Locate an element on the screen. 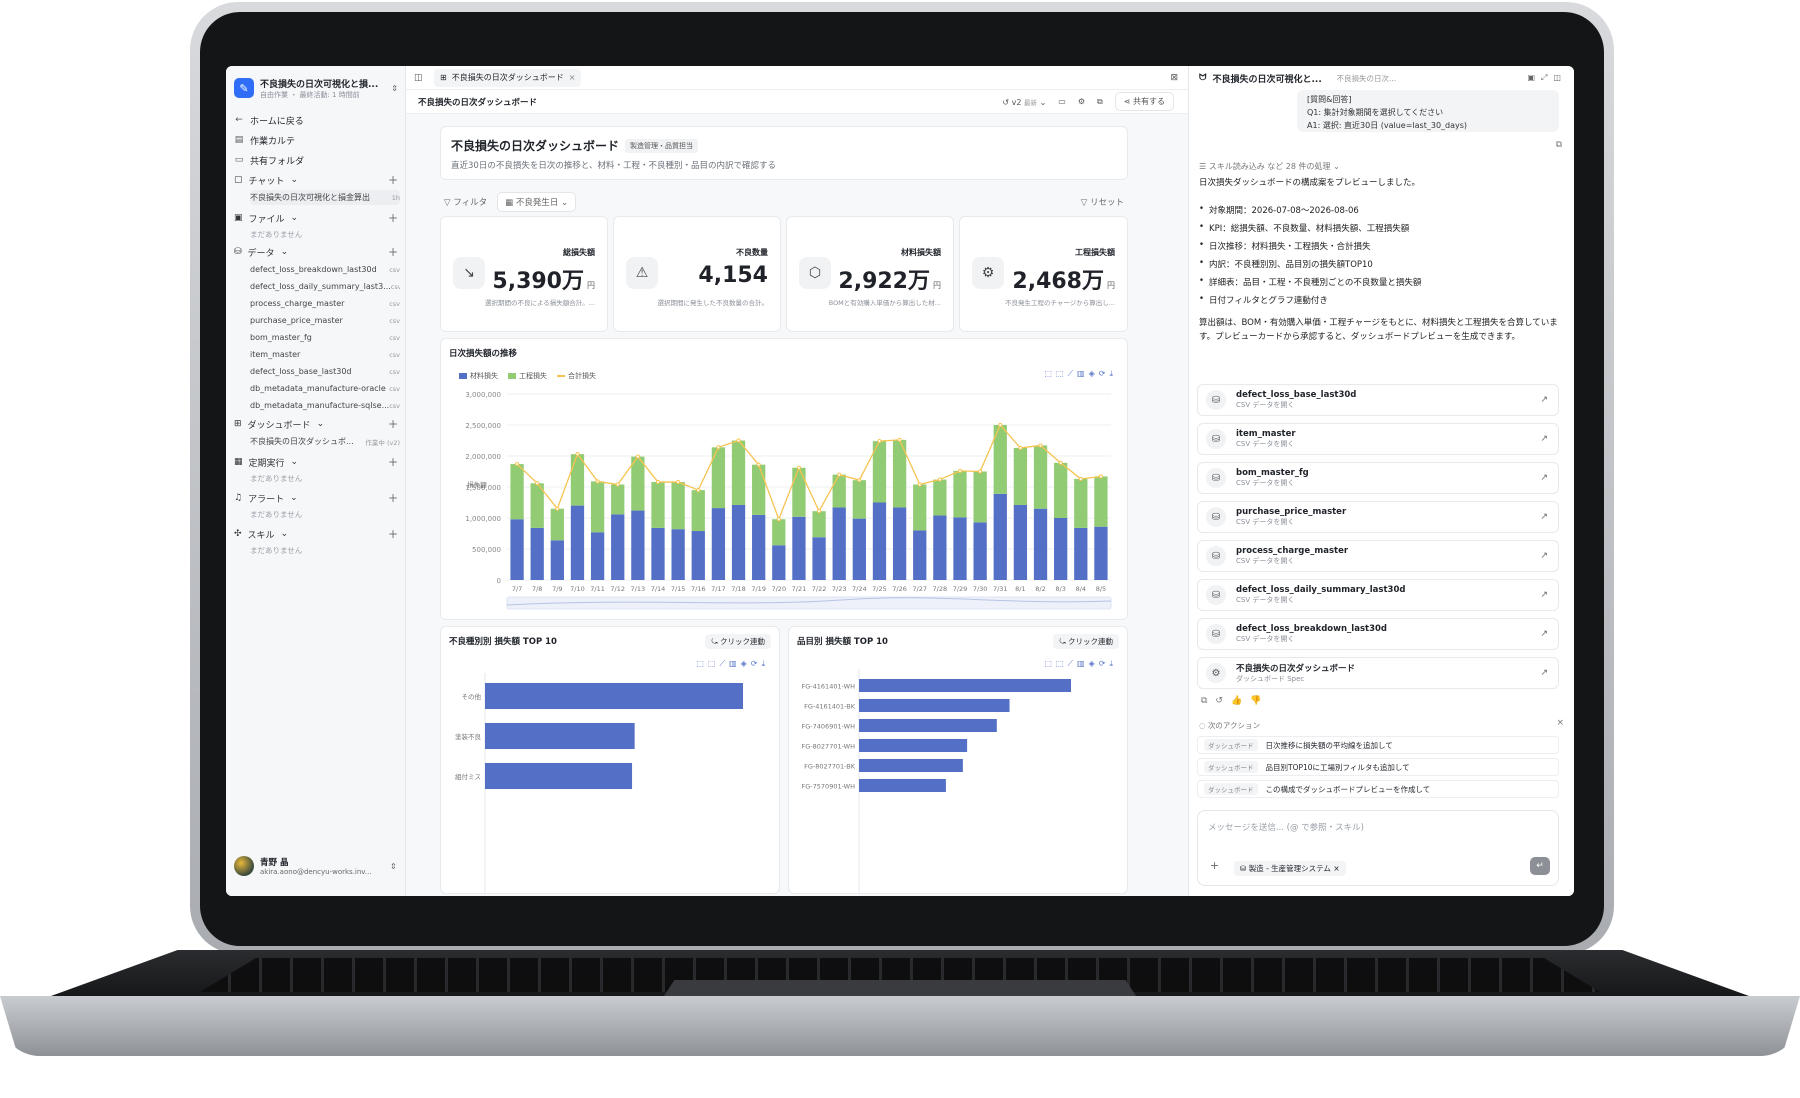  data-item: defect_loss_daily_summary_last3... csv is located at coordinates (325, 286).